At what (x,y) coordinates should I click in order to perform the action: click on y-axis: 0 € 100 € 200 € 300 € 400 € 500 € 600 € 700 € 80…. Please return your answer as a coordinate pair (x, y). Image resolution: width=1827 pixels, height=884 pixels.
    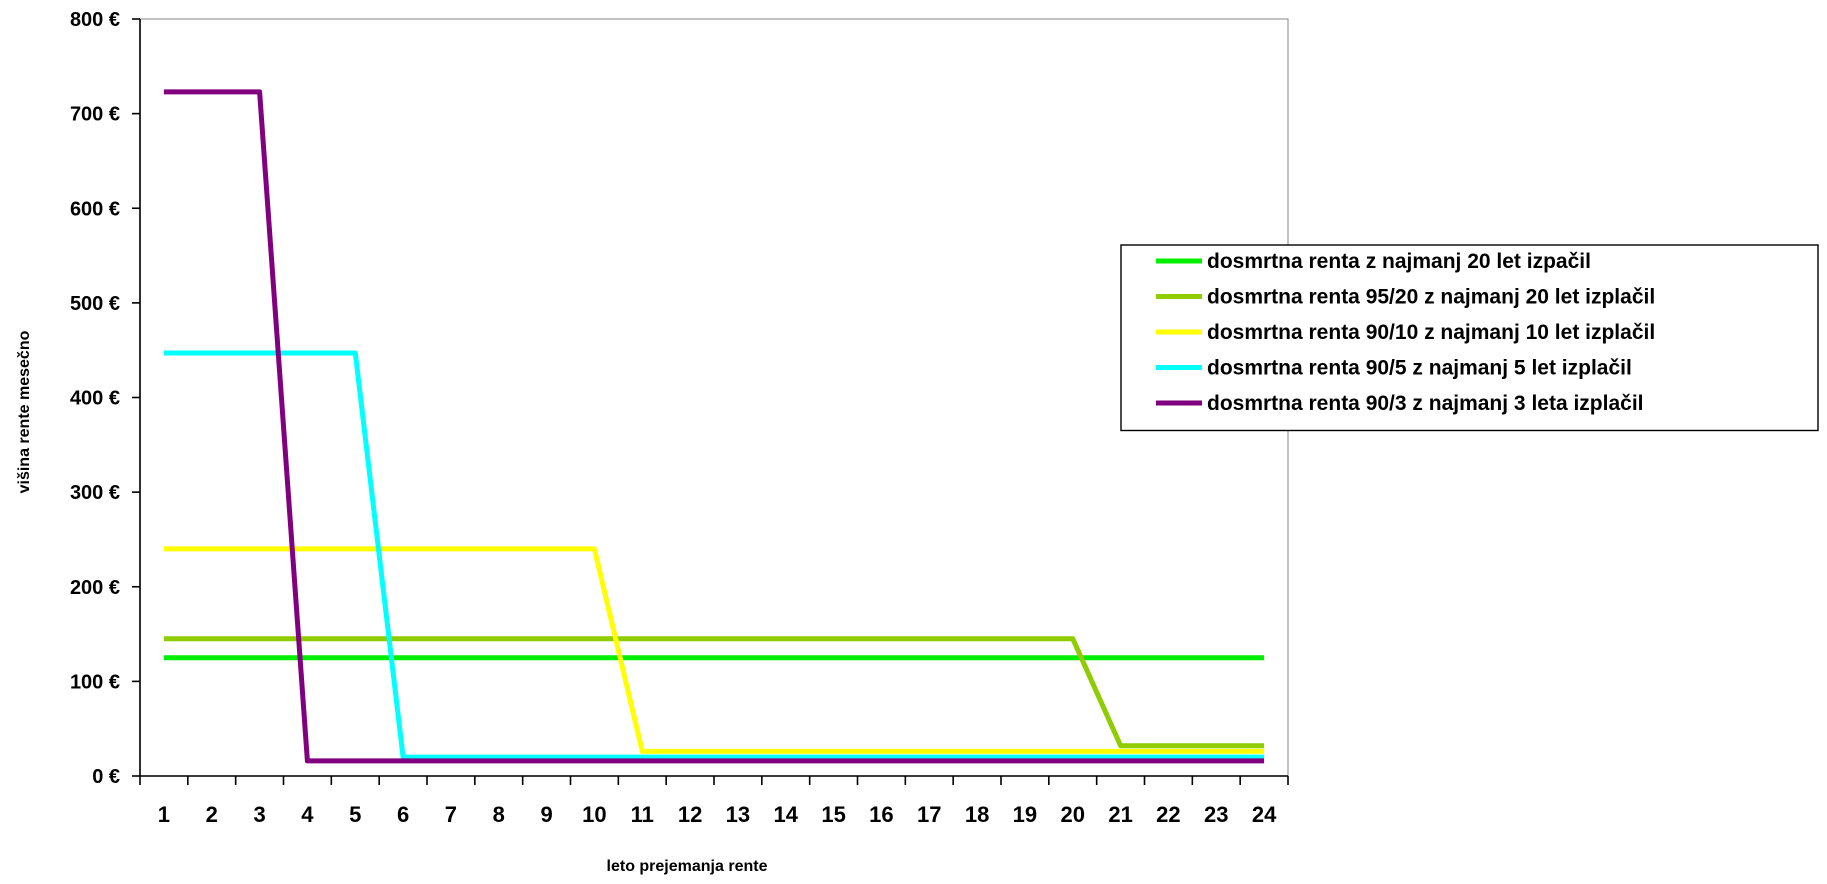
    Looking at the image, I should click on (105, 398).